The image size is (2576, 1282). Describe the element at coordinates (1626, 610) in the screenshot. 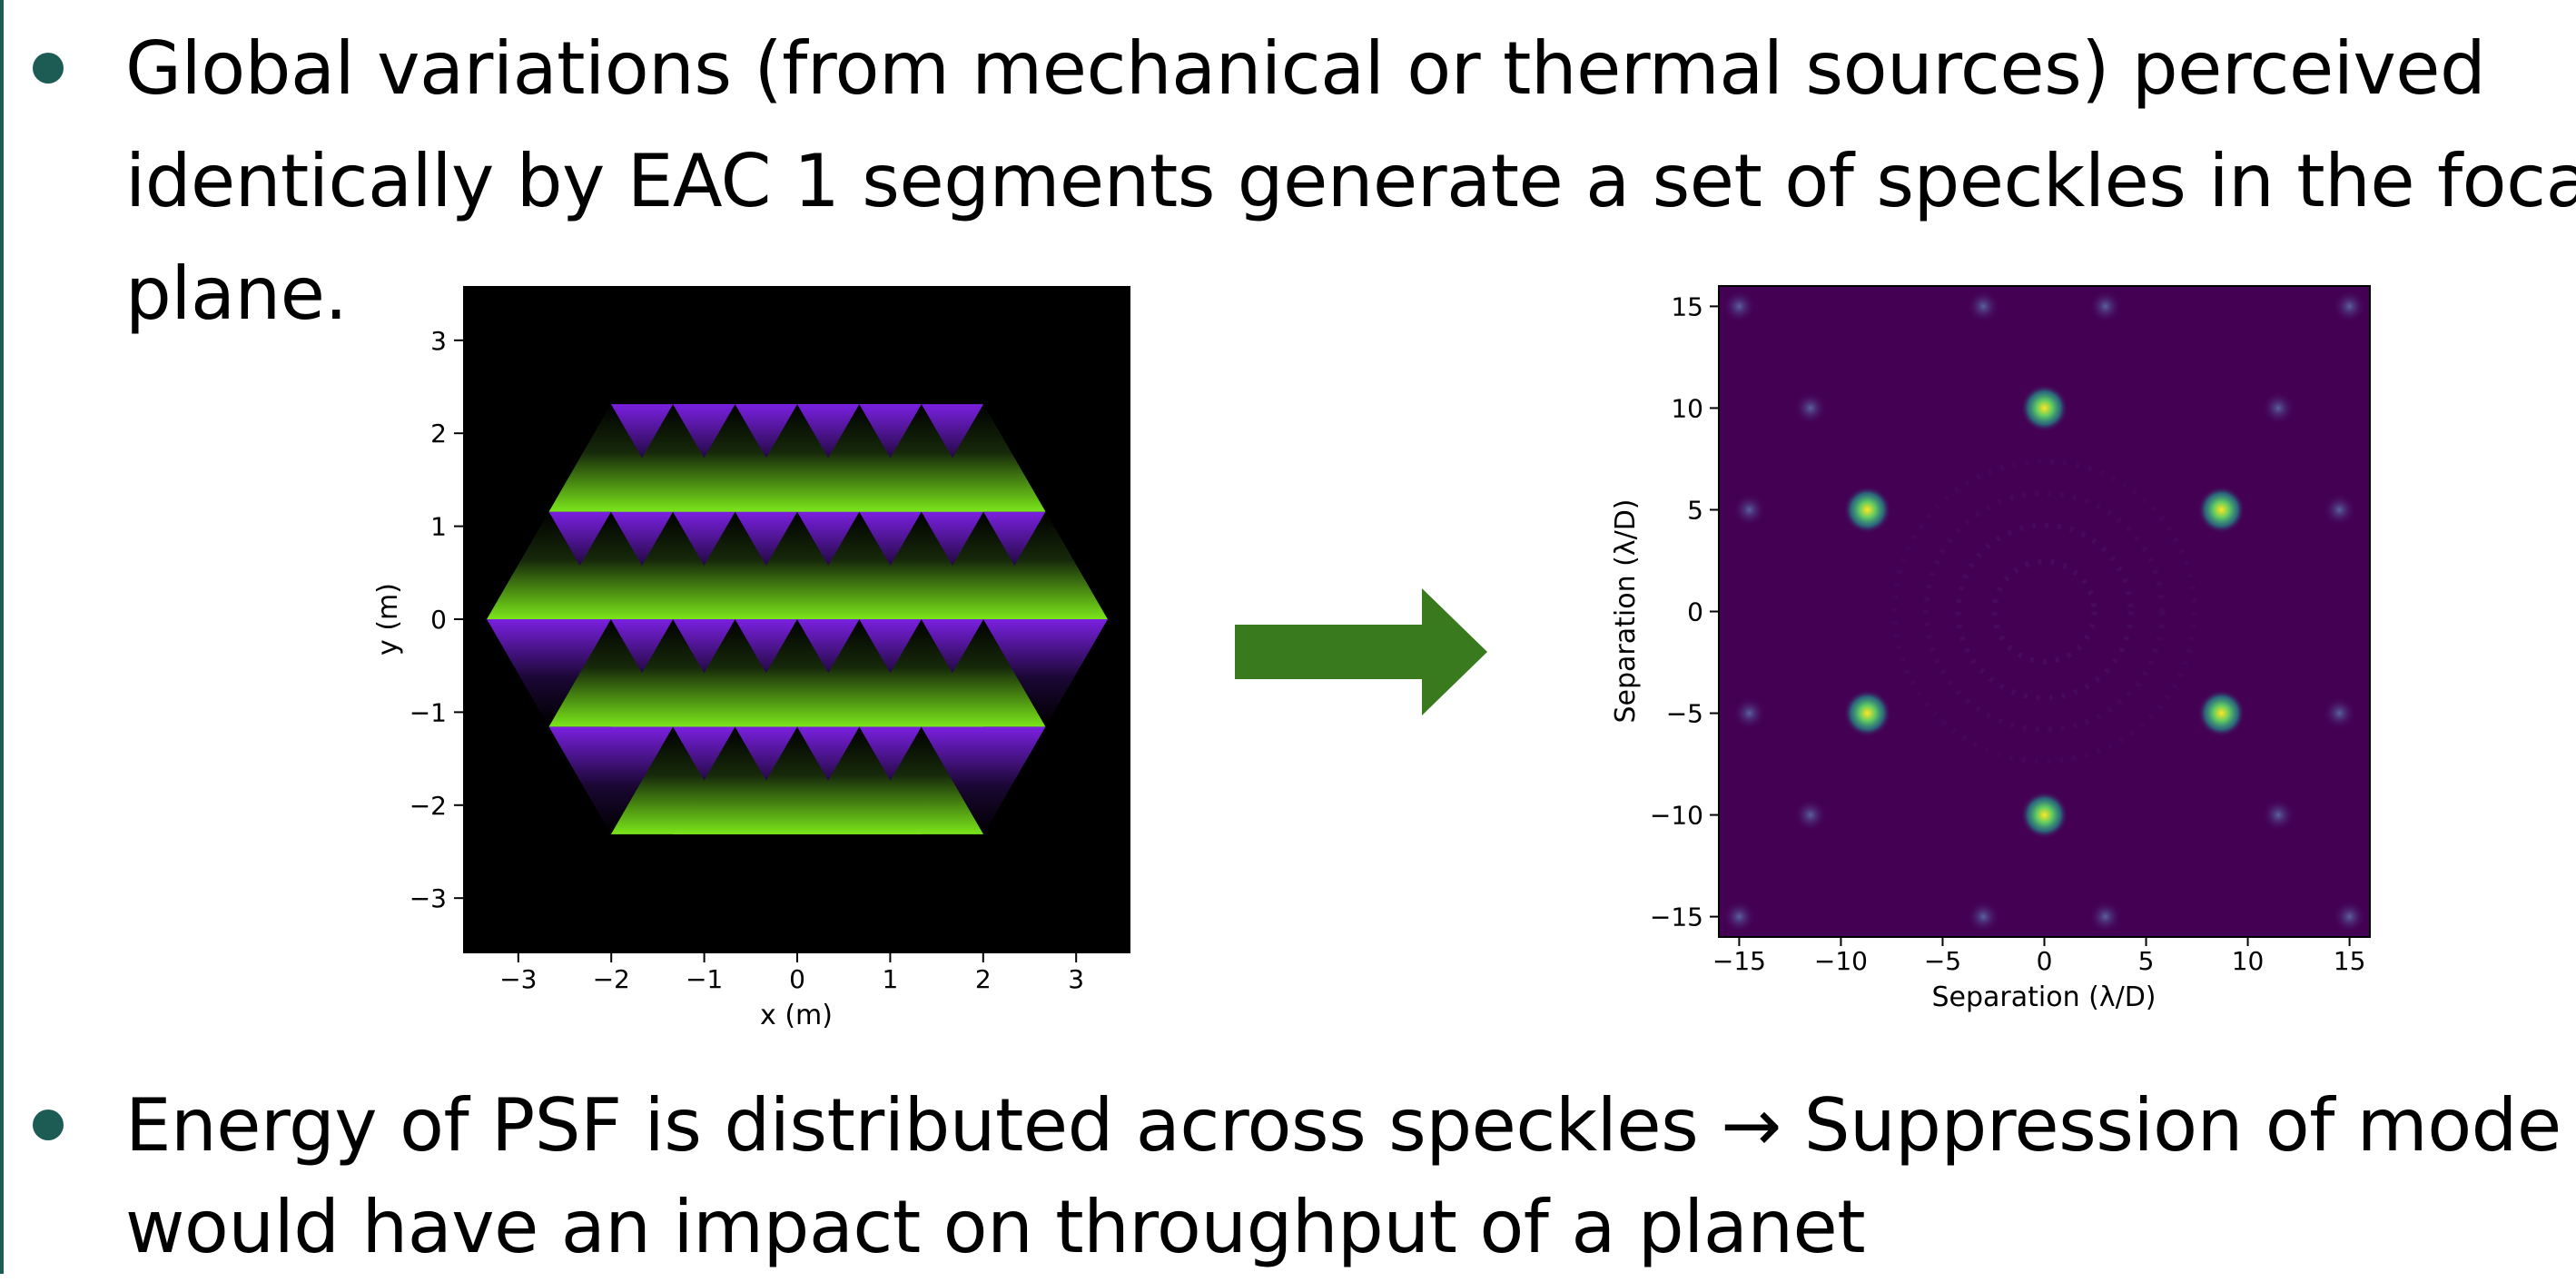

I see `psf-ylabel: Separation (λ/D)` at that location.